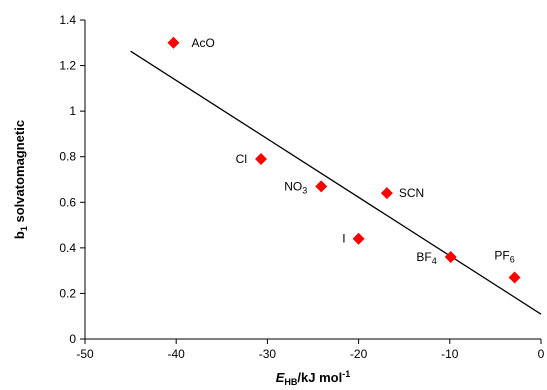 The height and width of the screenshot is (390, 547). I want to click on x-axis-title-main: E, so click(280, 377).